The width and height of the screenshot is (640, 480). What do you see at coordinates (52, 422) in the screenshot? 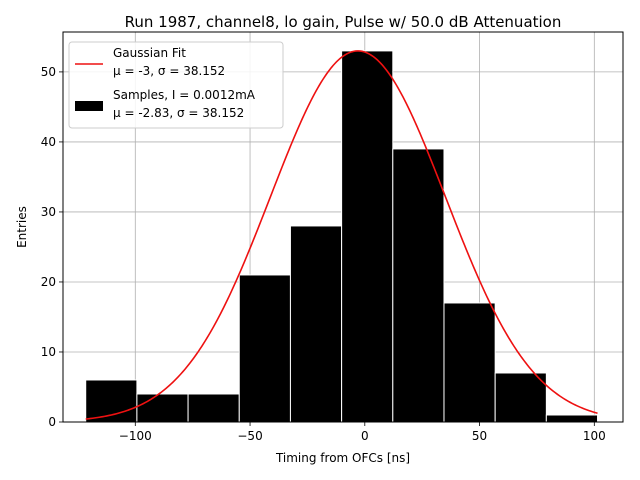
I see `y-tick-label: 0` at bounding box center [52, 422].